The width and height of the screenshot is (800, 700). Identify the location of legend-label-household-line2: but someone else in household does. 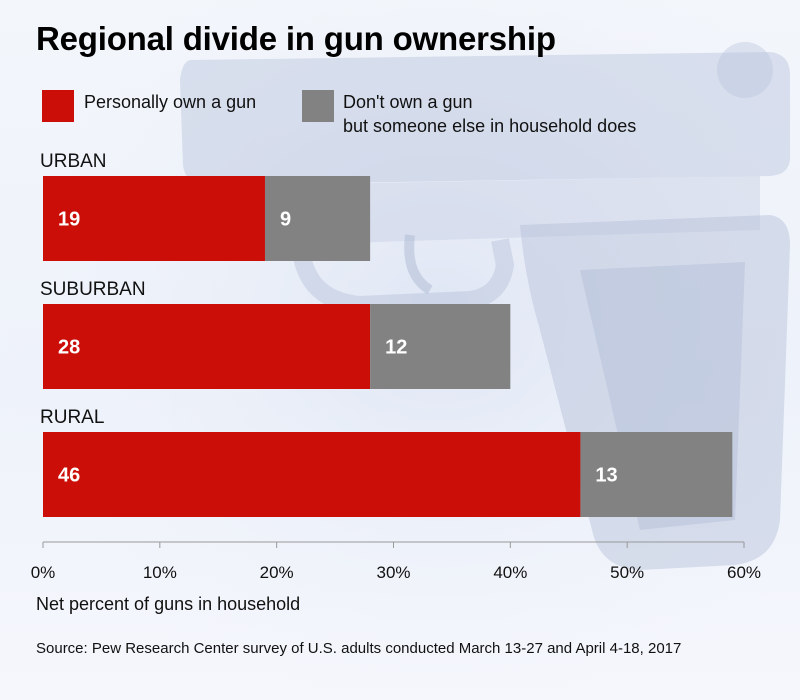
(490, 126).